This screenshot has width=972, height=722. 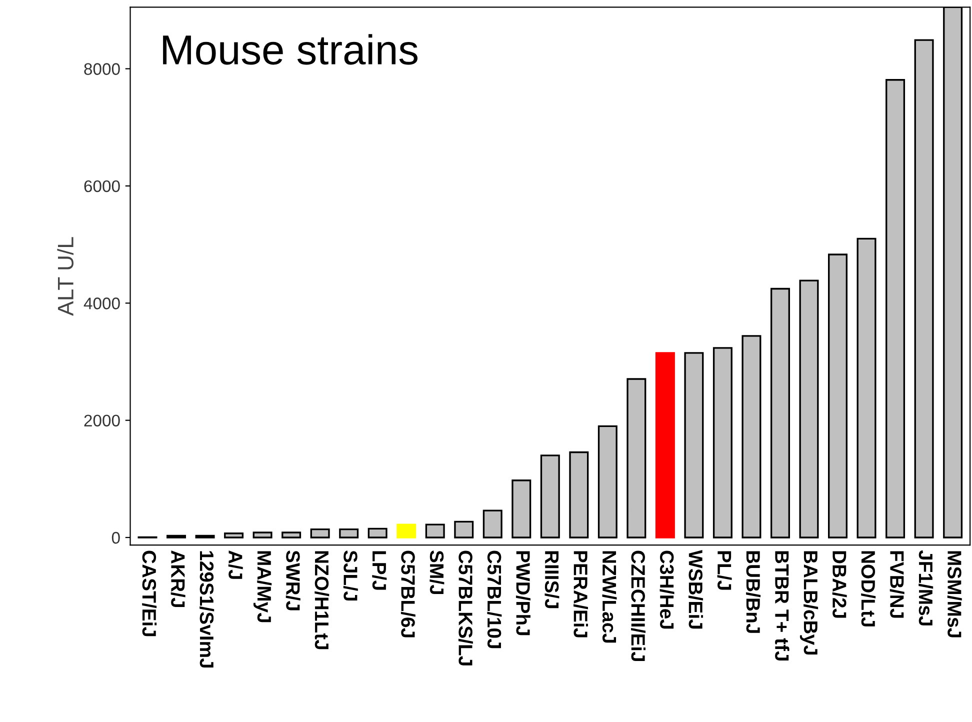 I want to click on y-tick-label: 4000, so click(x=102, y=304).